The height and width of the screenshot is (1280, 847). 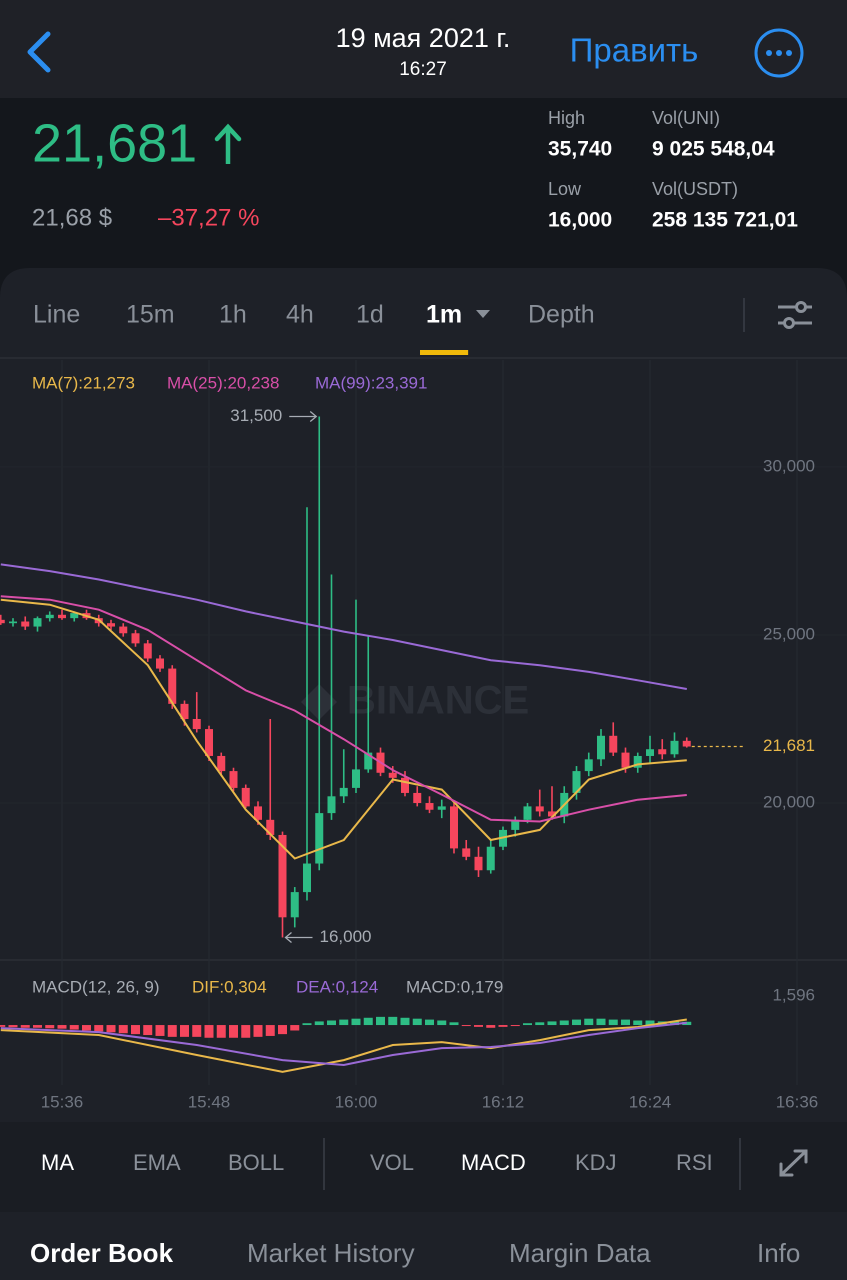 What do you see at coordinates (228, 132) in the screenshot?
I see `up-arrow-head` at bounding box center [228, 132].